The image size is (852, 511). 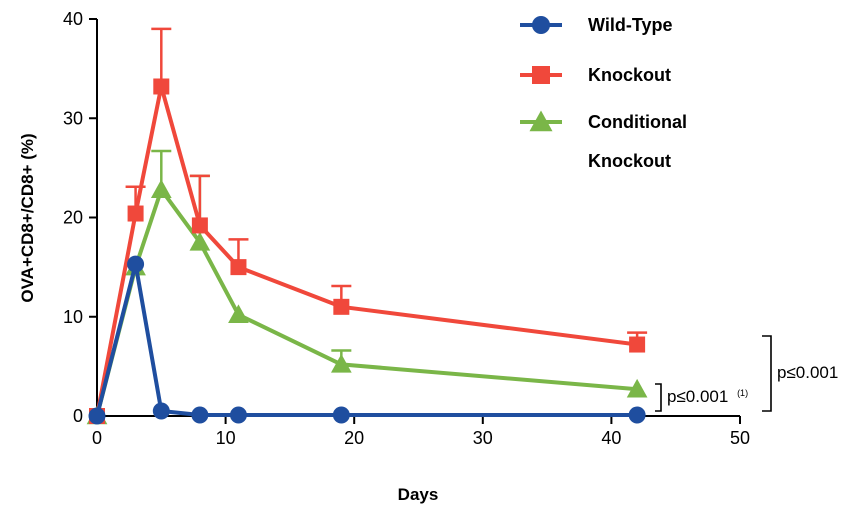 I want to click on y-tick-label: 10, so click(x=73, y=317).